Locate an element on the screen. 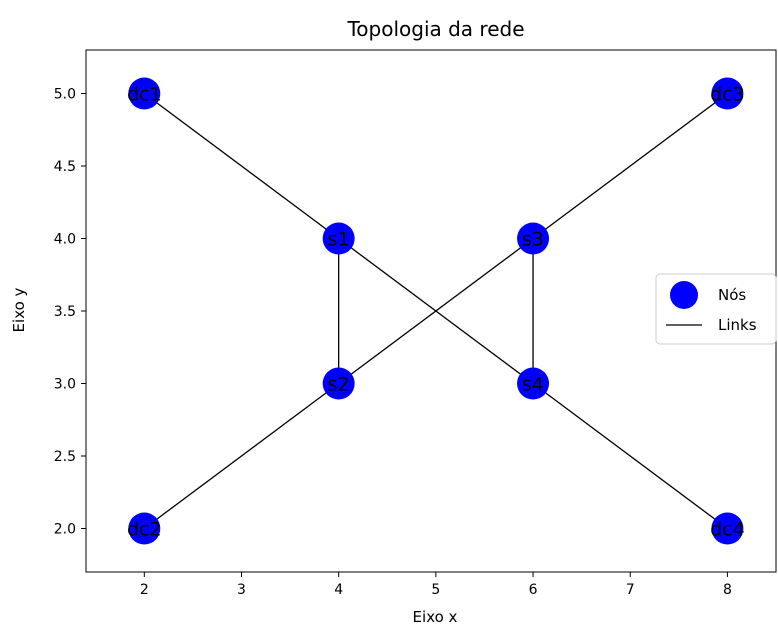 This screenshot has height=630, width=778. y-tick-label: 3.5 is located at coordinates (65, 312).